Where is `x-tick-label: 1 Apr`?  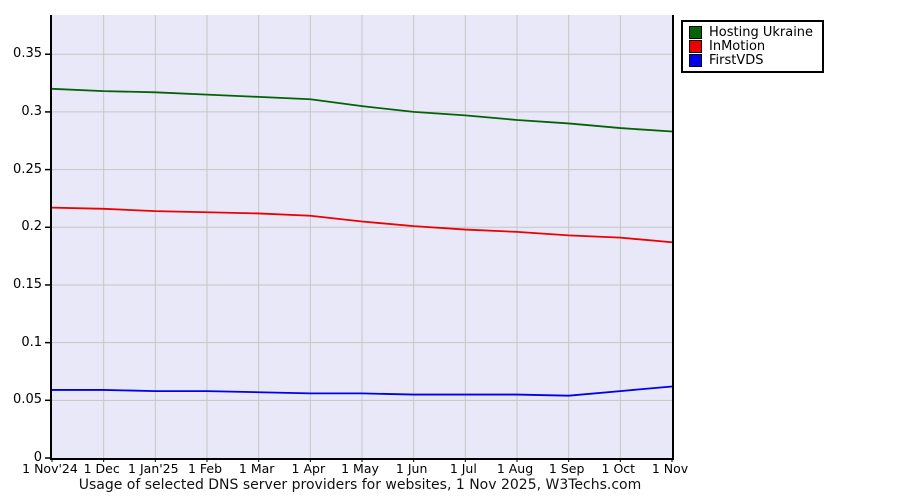 x-tick-label: 1 Apr is located at coordinates (308, 468).